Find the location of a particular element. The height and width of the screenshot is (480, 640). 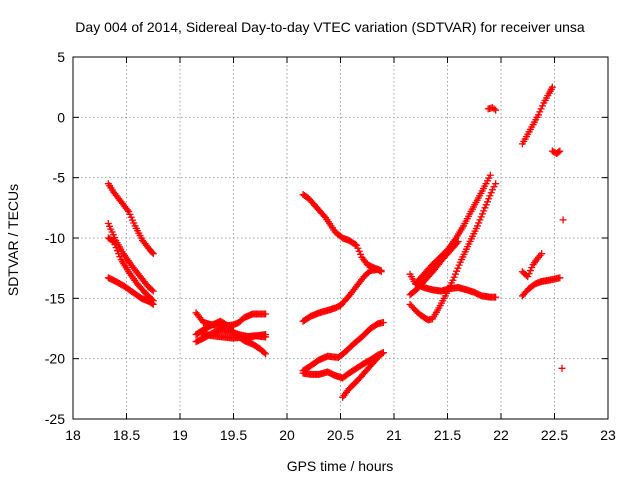

x-axis-label: GPS time / hours is located at coordinates (340, 466).